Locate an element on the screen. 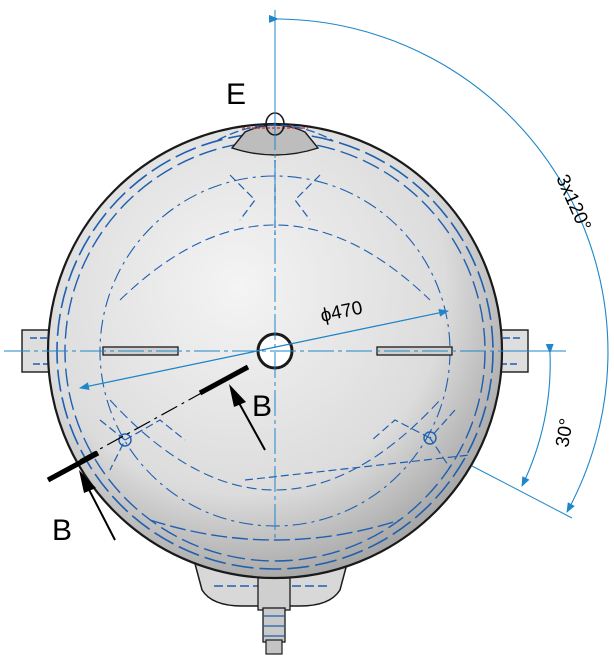 The image size is (614, 657). angle-offset-label: 30° is located at coordinates (565, 433).